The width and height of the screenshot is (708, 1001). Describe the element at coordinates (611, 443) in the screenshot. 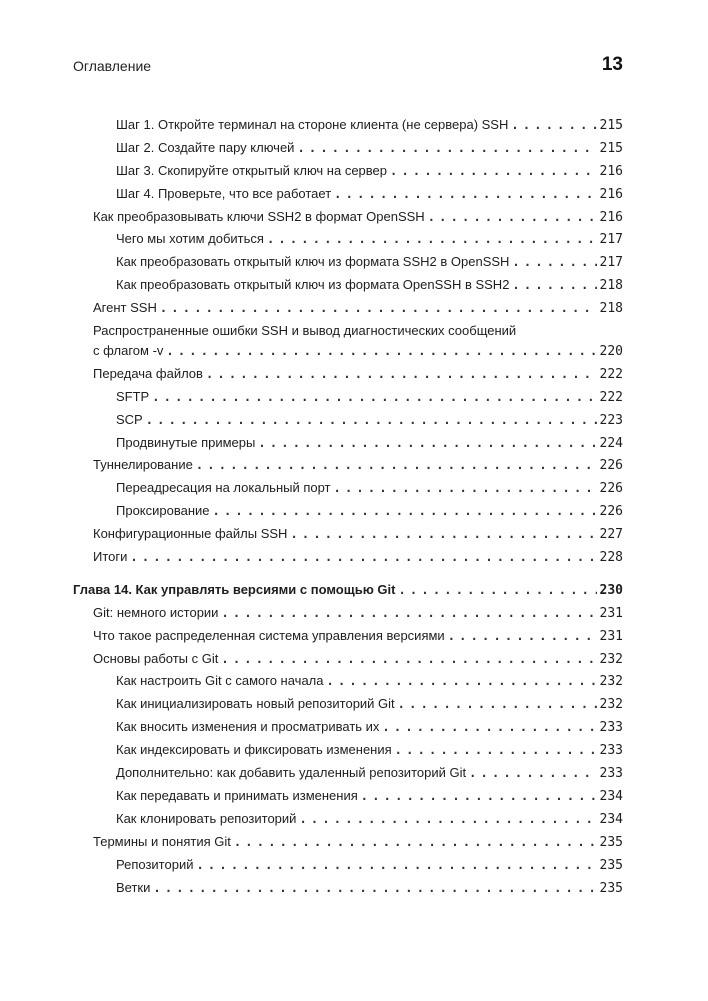

I see `toc-entry-page: 224` at that location.